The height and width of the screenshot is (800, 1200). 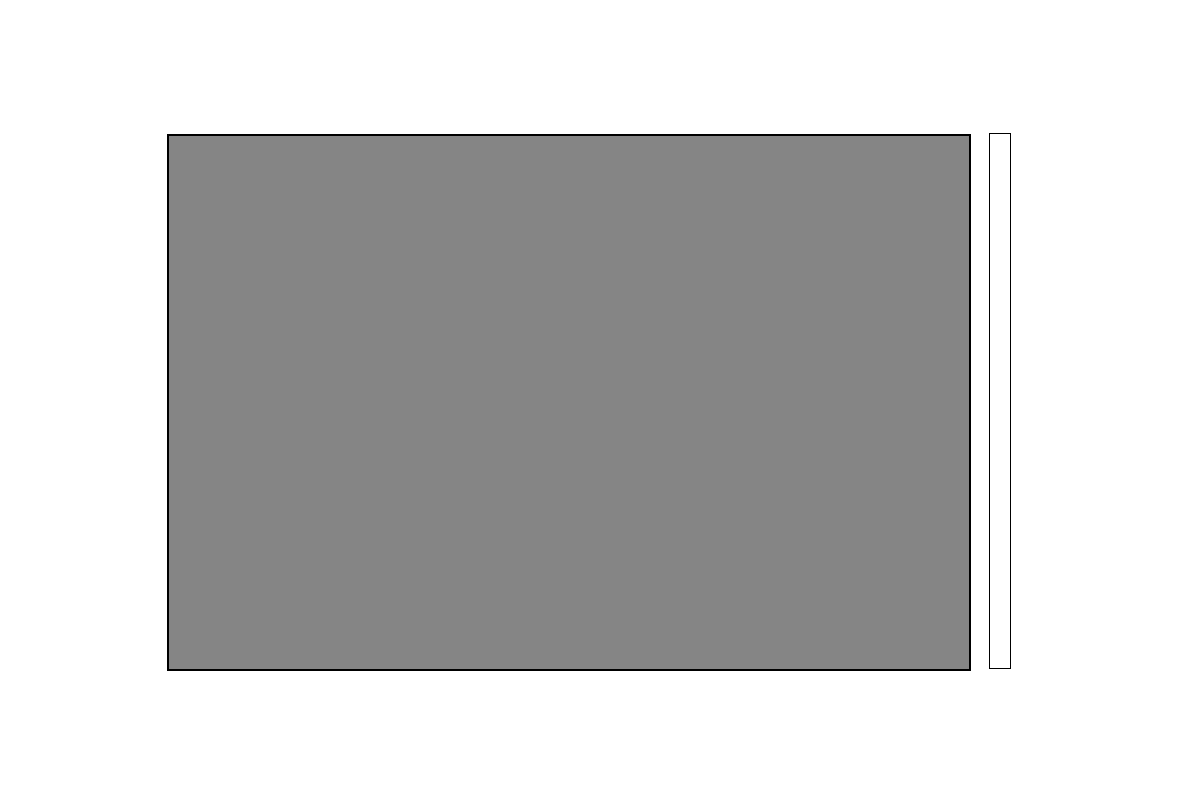 I want to click on colorbar-title, so click(x=1060, y=400).